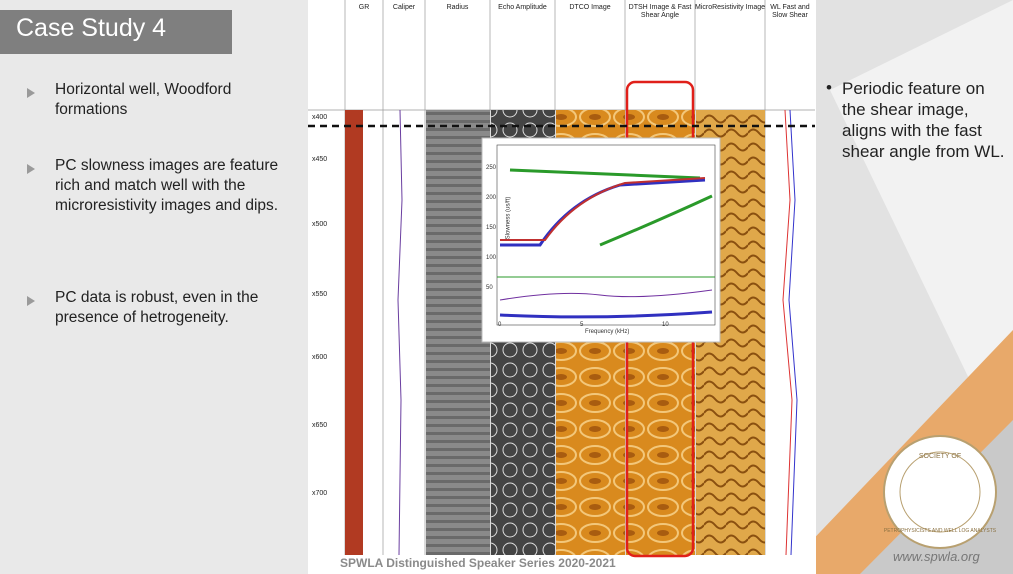  What do you see at coordinates (491, 198) in the screenshot?
I see `inset-ytick: 200` at bounding box center [491, 198].